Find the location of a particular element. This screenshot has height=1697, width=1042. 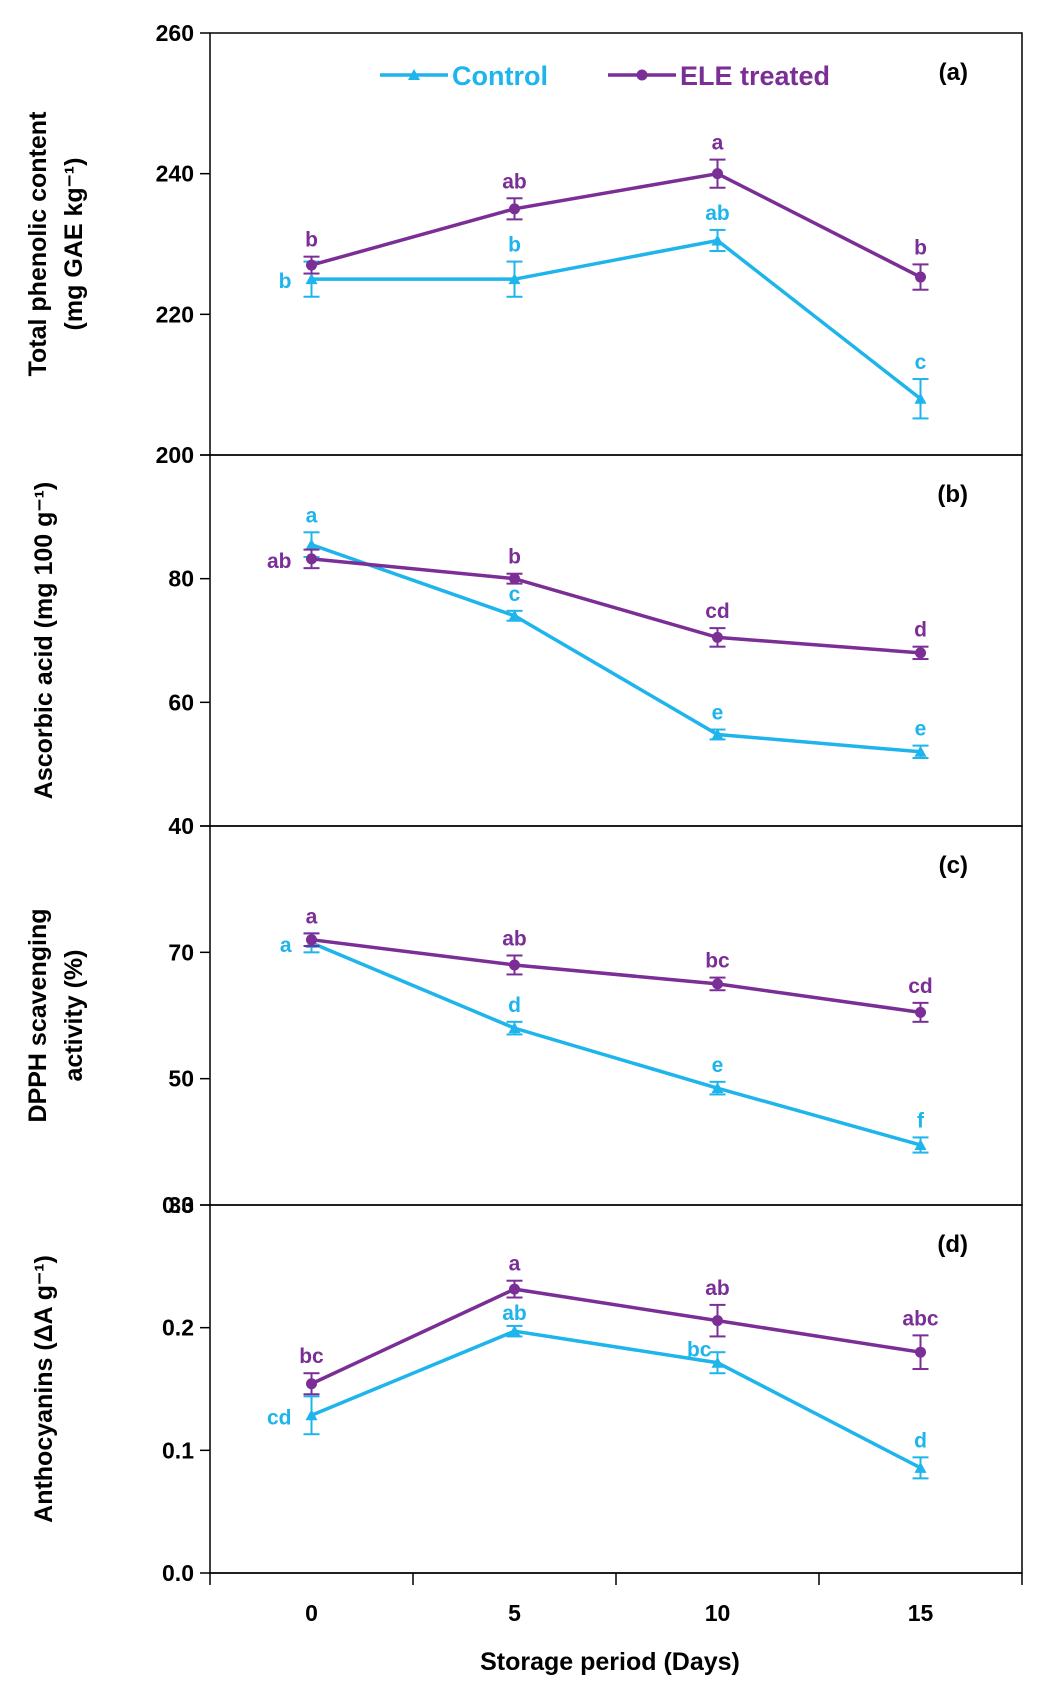

y-tick-label: 30 is located at coordinates (181, 1205).